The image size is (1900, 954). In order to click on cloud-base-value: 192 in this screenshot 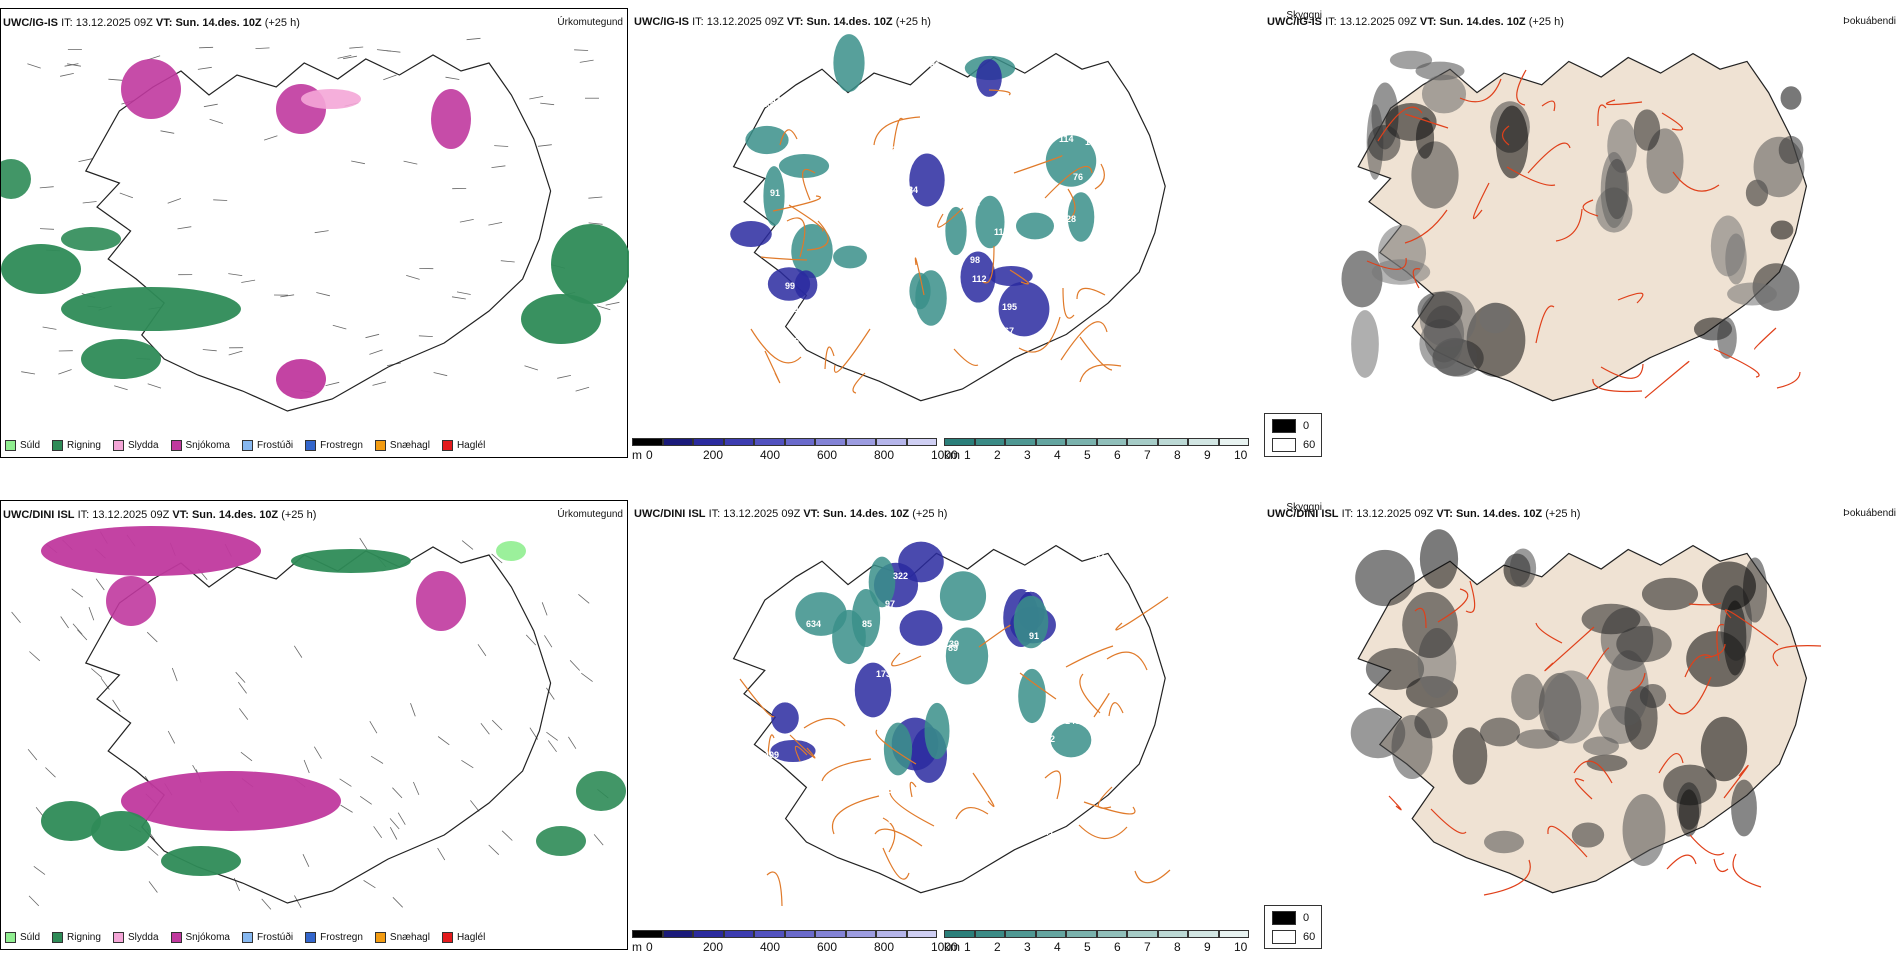, I will do `click(851, 717)`.